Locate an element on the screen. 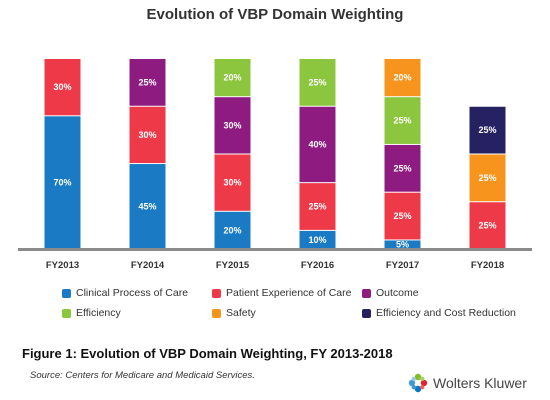 The image size is (550, 400). legend-item: Efficiency is located at coordinates (91, 313).